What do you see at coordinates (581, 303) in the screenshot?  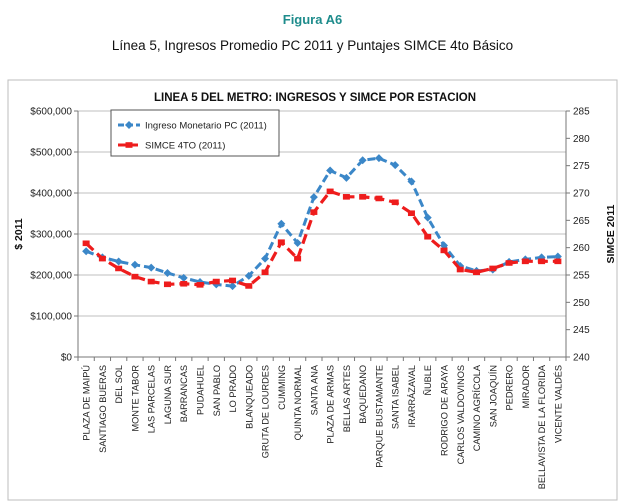 I see `y-tick-label-right: 250` at bounding box center [581, 303].